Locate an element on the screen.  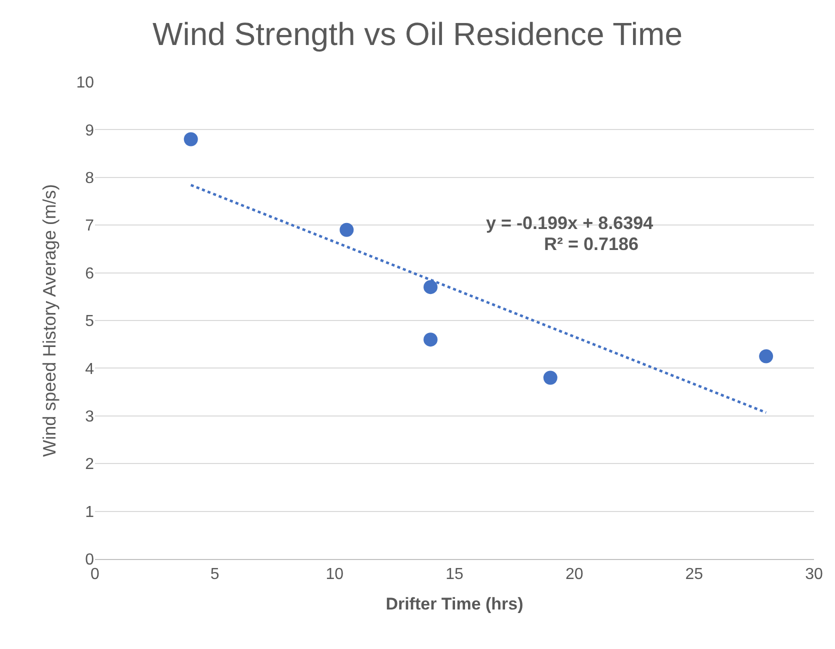
x-tick-label: 20 is located at coordinates (574, 575).